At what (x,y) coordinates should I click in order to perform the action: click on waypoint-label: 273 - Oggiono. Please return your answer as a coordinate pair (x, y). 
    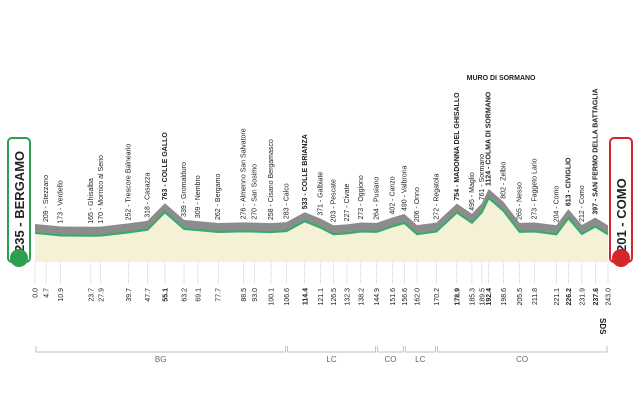
    Looking at the image, I should click on (361, 197).